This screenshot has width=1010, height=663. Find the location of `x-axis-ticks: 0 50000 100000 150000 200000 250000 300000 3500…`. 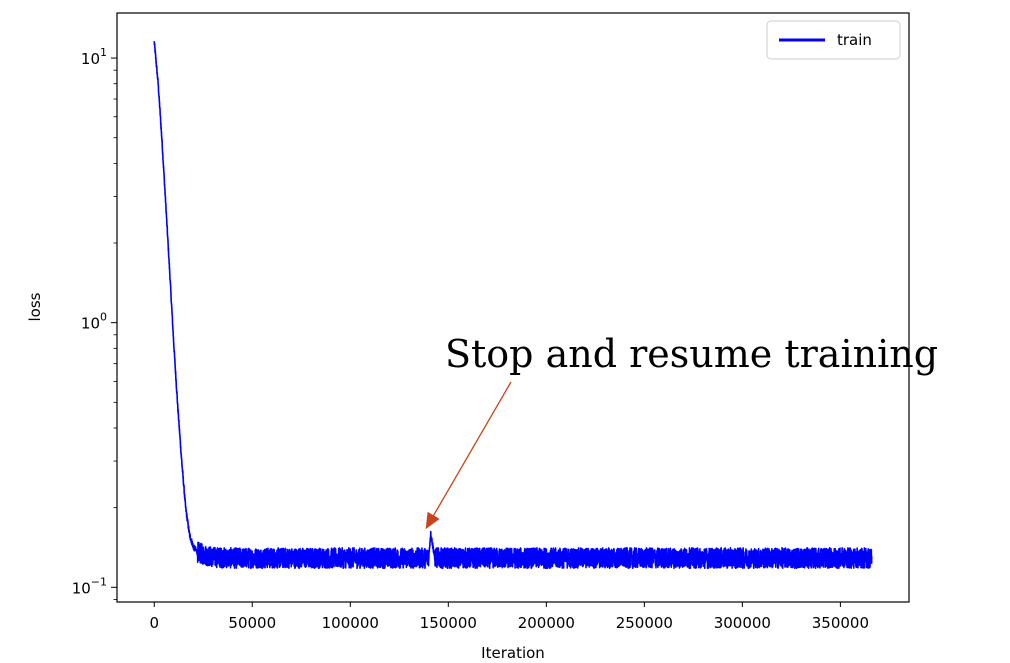

x-axis-ticks: 0 50000 100000 150000 200000 250000 300000 3500… is located at coordinates (509, 617).